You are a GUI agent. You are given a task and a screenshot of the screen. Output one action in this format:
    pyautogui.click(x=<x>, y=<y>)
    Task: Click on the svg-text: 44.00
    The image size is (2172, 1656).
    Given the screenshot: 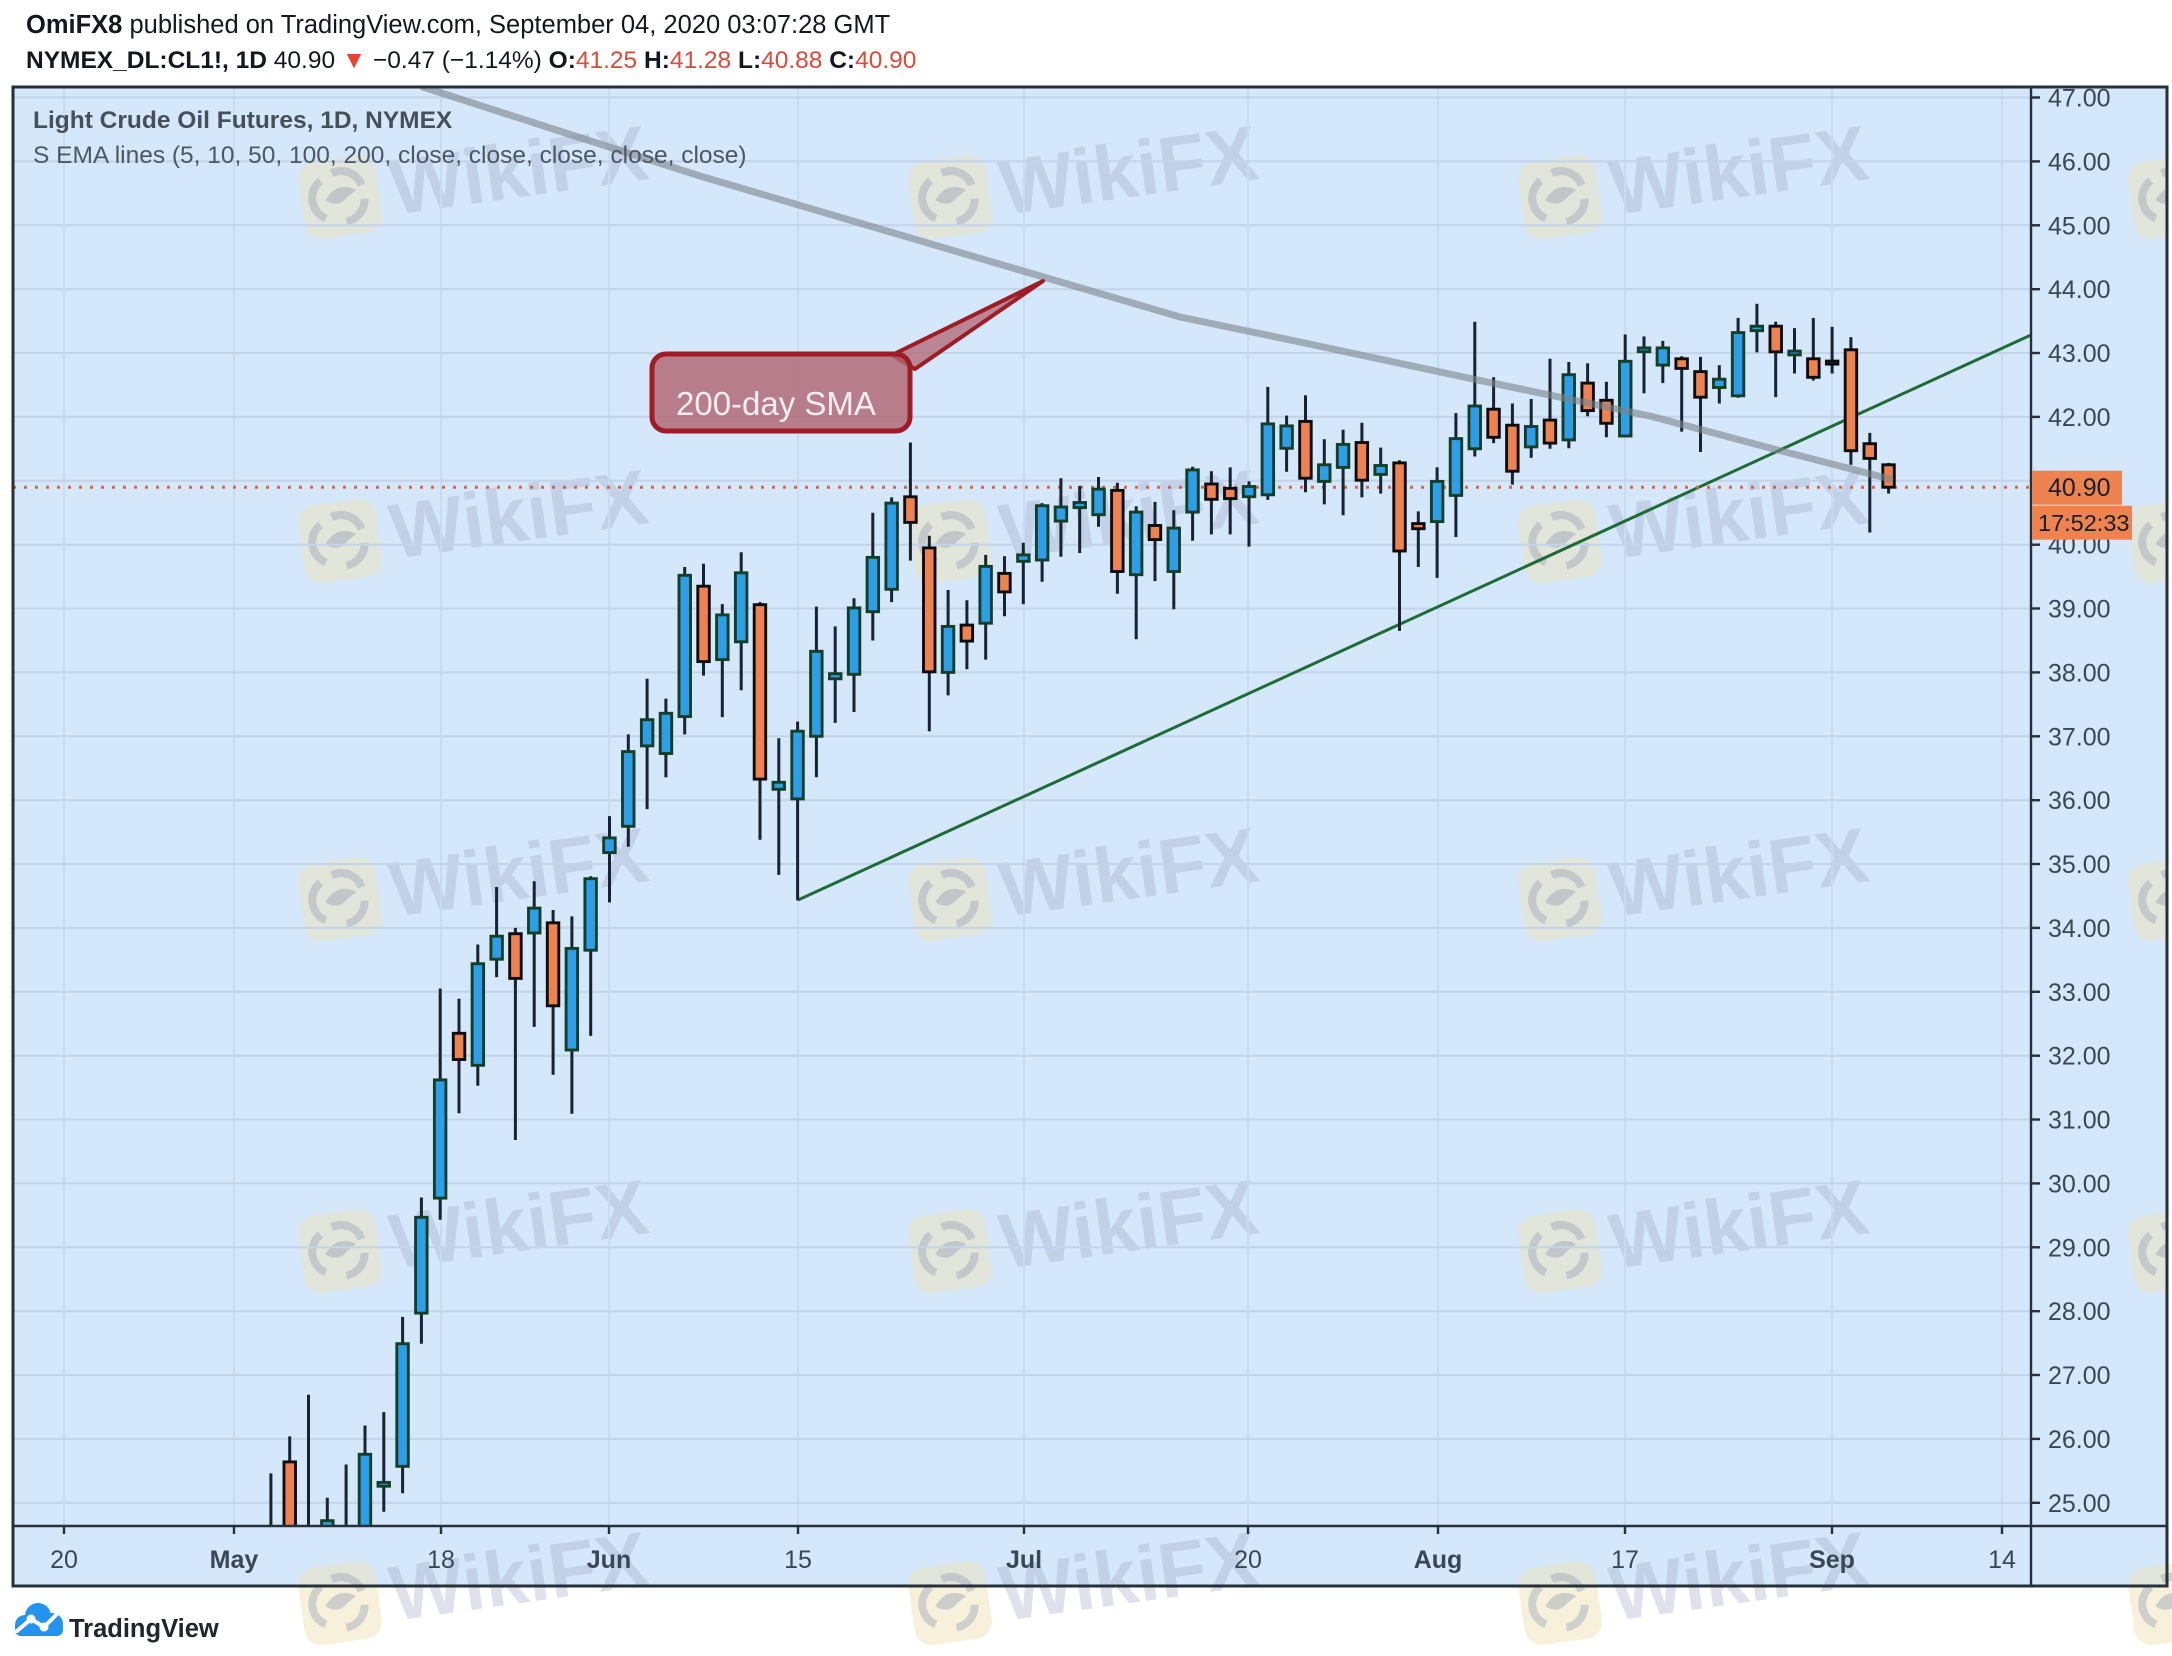 What is the action you would take?
    pyautogui.click(x=2079, y=290)
    